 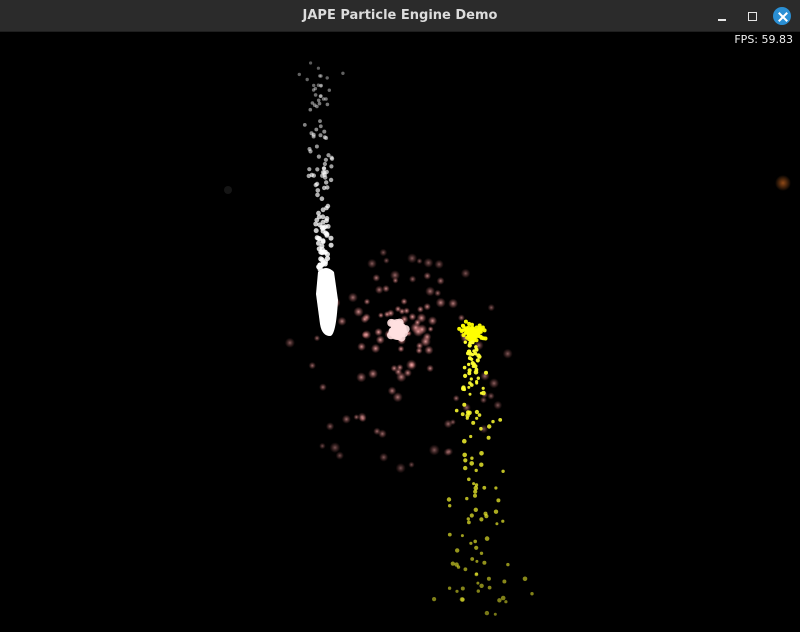 I want to click on maximize-button, so click(x=752, y=16).